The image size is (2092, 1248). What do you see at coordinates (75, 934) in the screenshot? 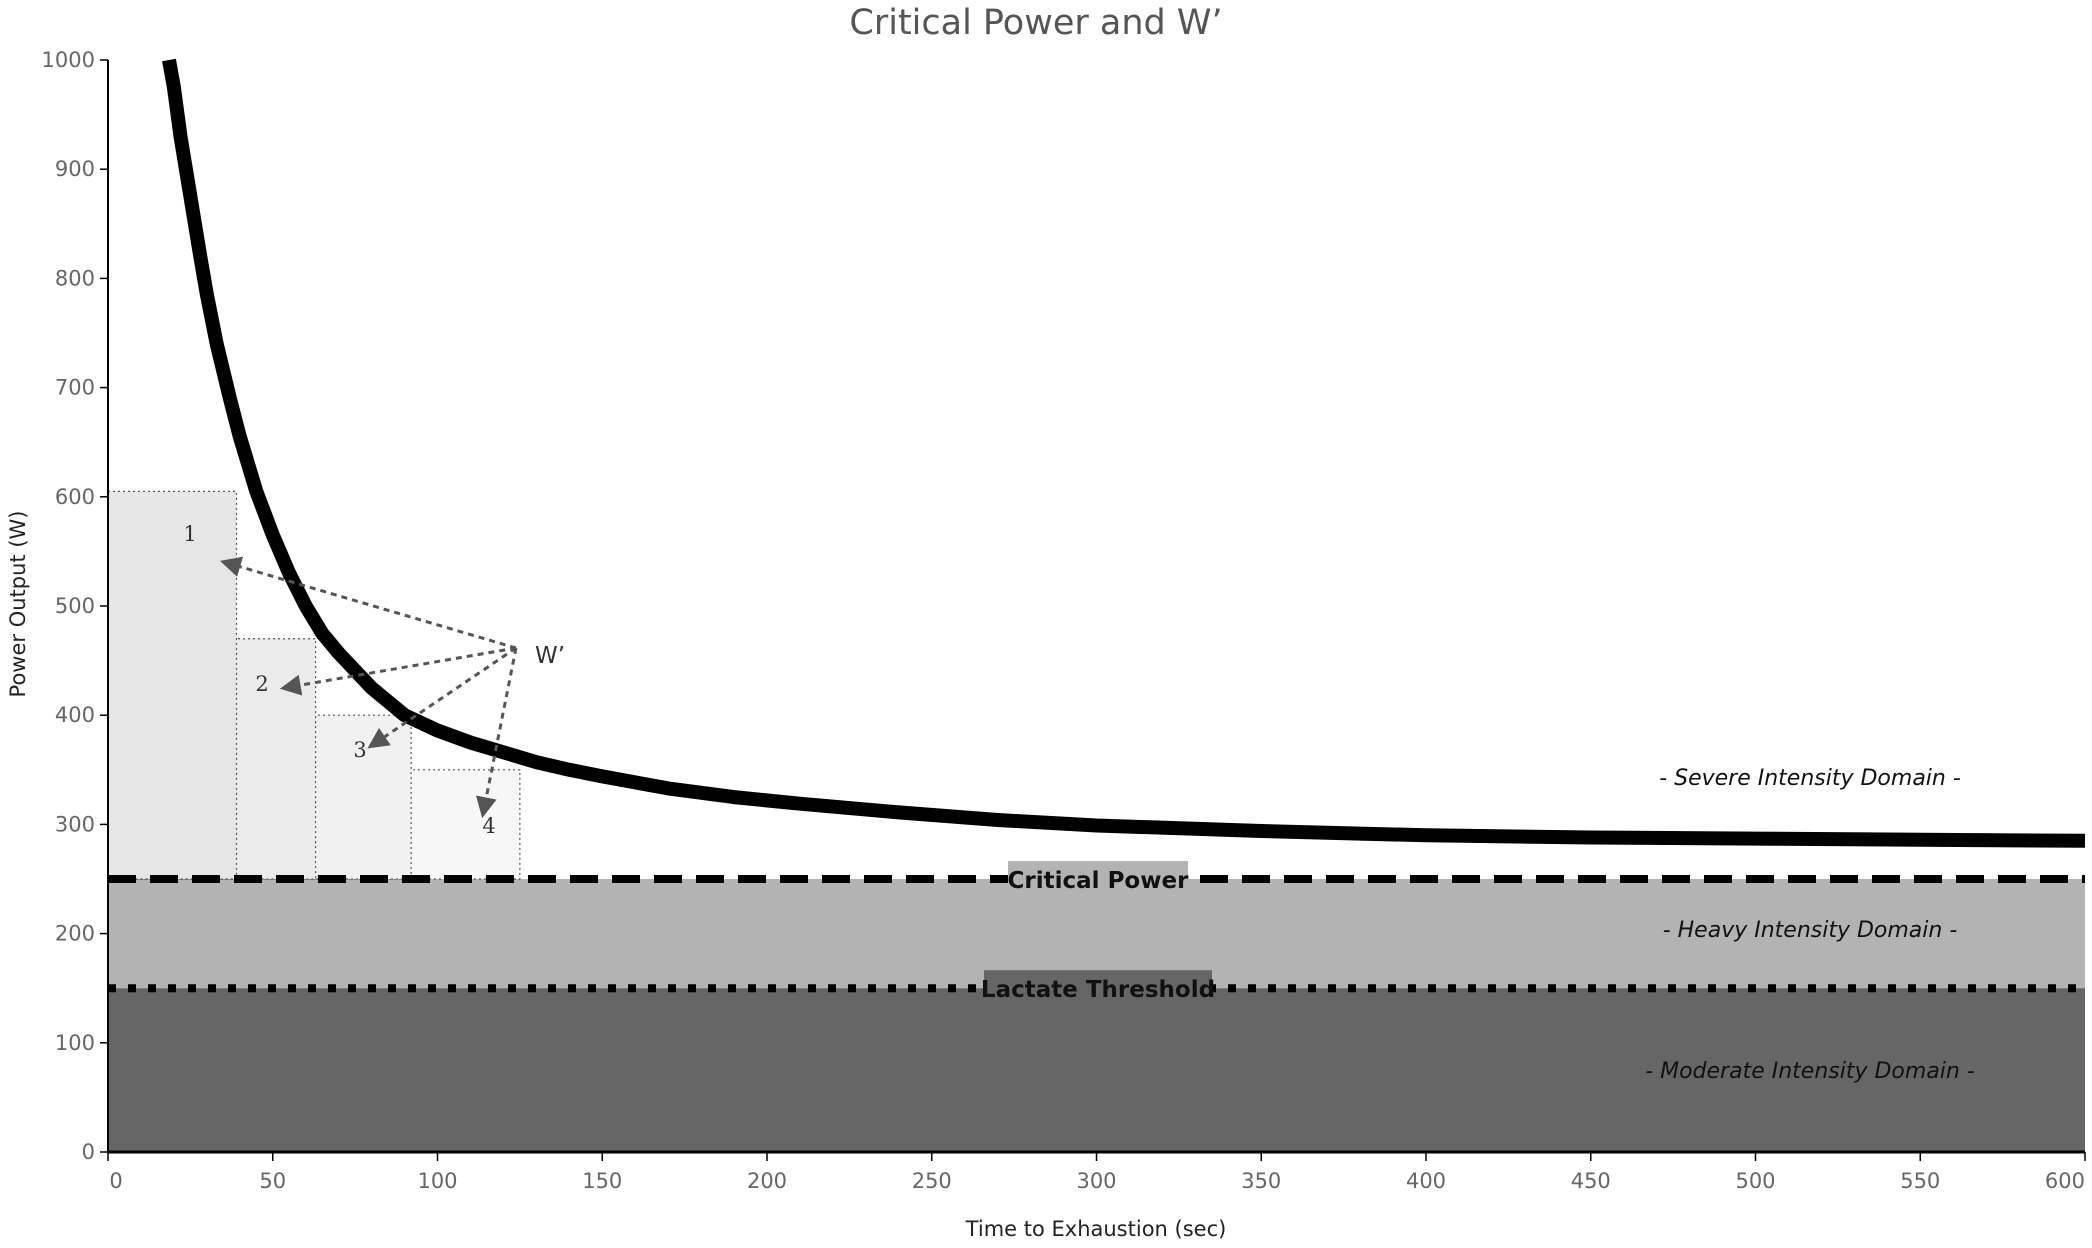
I see `y-tick-label: 200` at bounding box center [75, 934].